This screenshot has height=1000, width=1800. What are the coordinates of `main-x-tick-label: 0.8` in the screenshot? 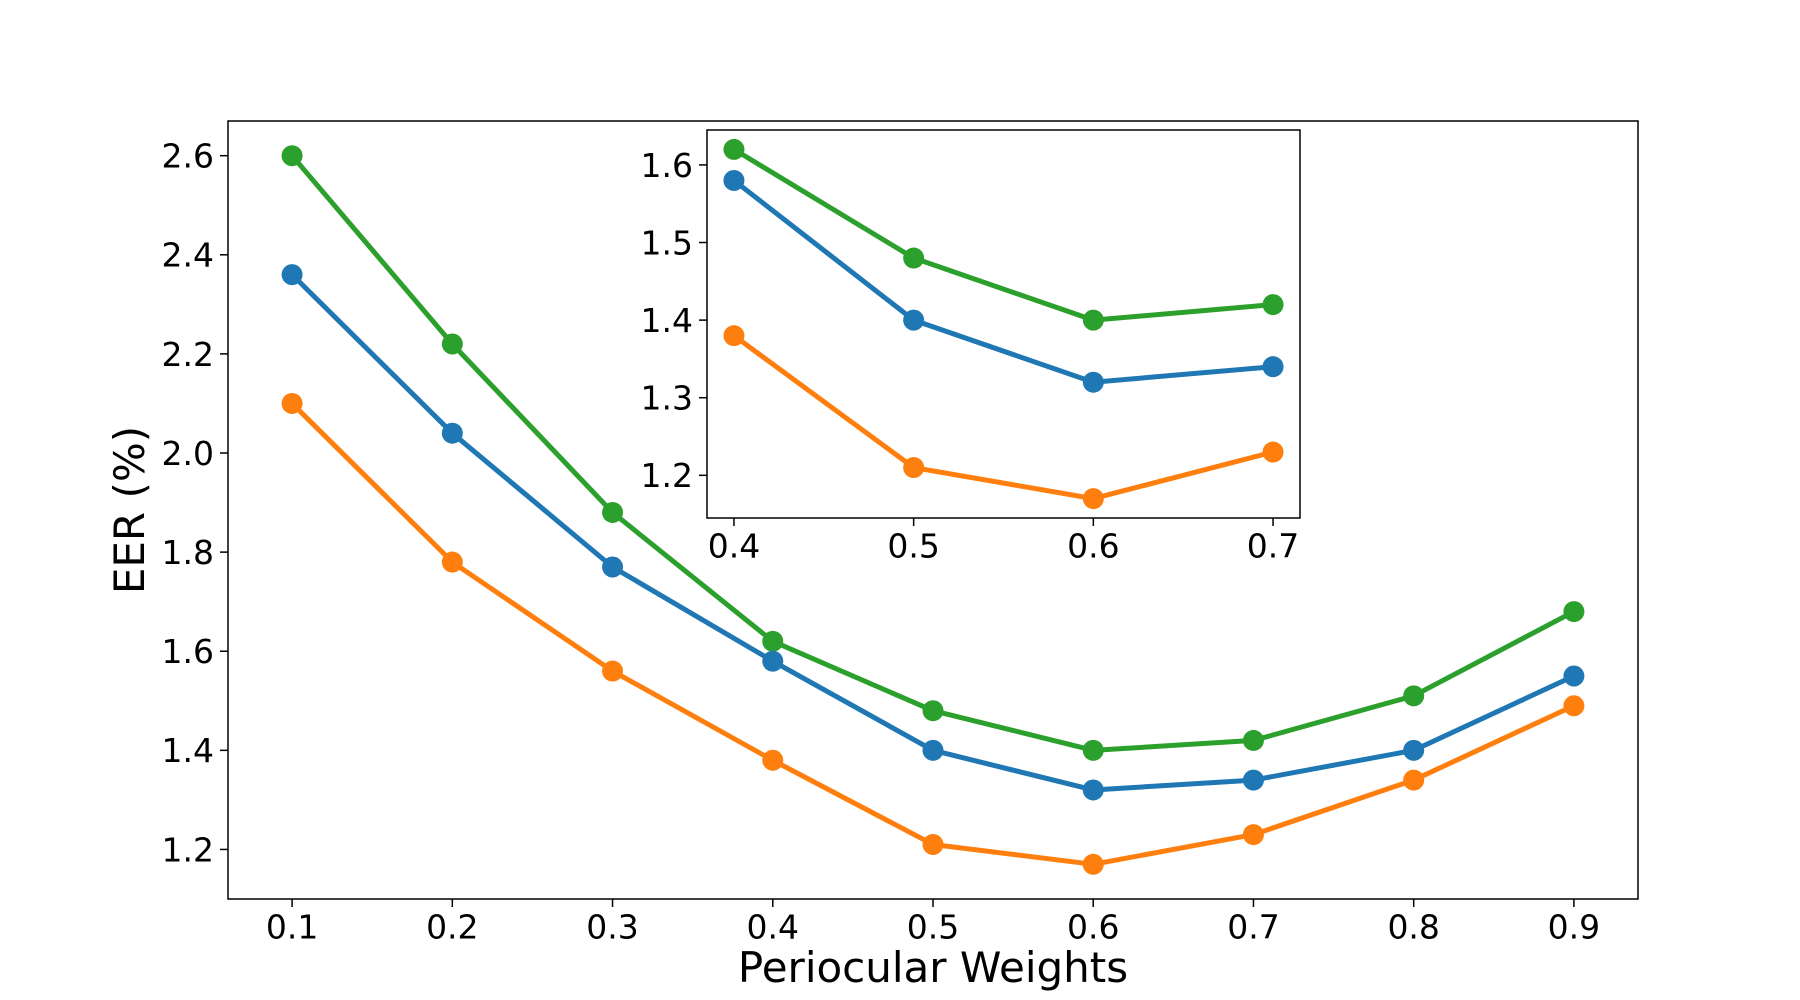 It's located at (1413, 926).